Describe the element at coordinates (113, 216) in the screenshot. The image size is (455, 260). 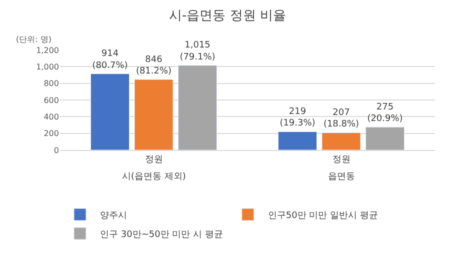
I see `legend-label: 양주시` at that location.